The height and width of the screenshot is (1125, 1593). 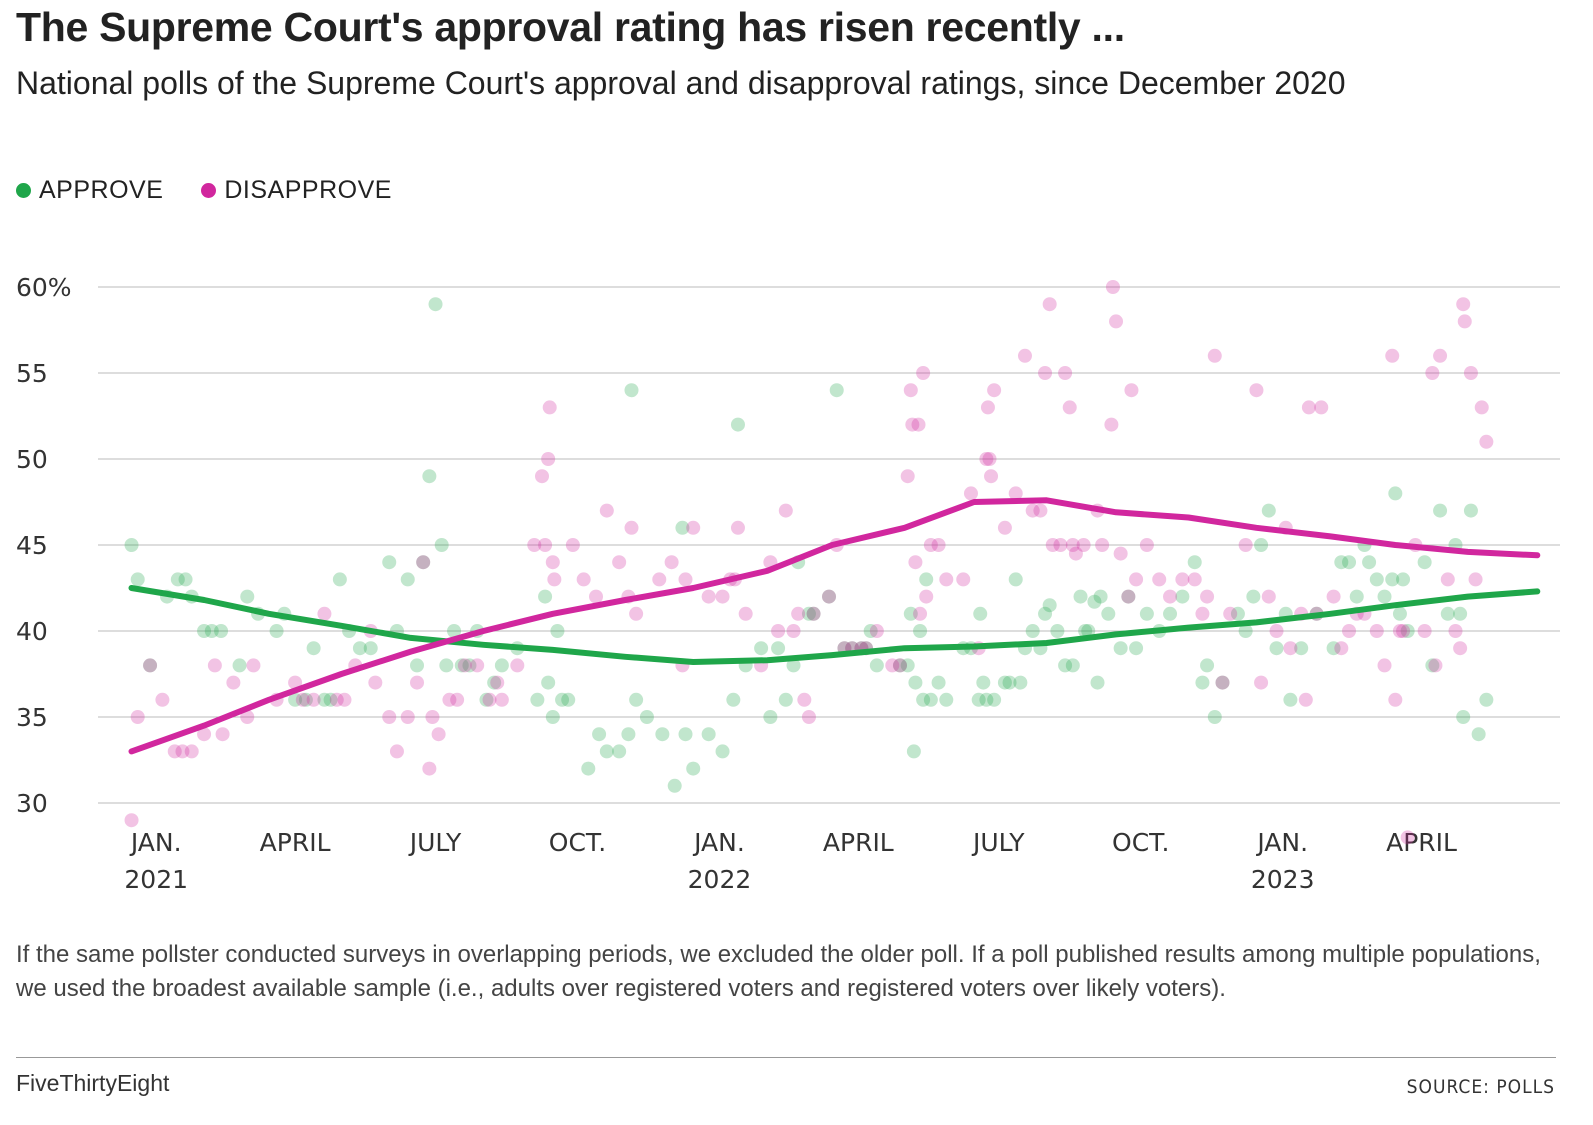 What do you see at coordinates (32, 545) in the screenshot?
I see `y-tick-label-45: 45` at bounding box center [32, 545].